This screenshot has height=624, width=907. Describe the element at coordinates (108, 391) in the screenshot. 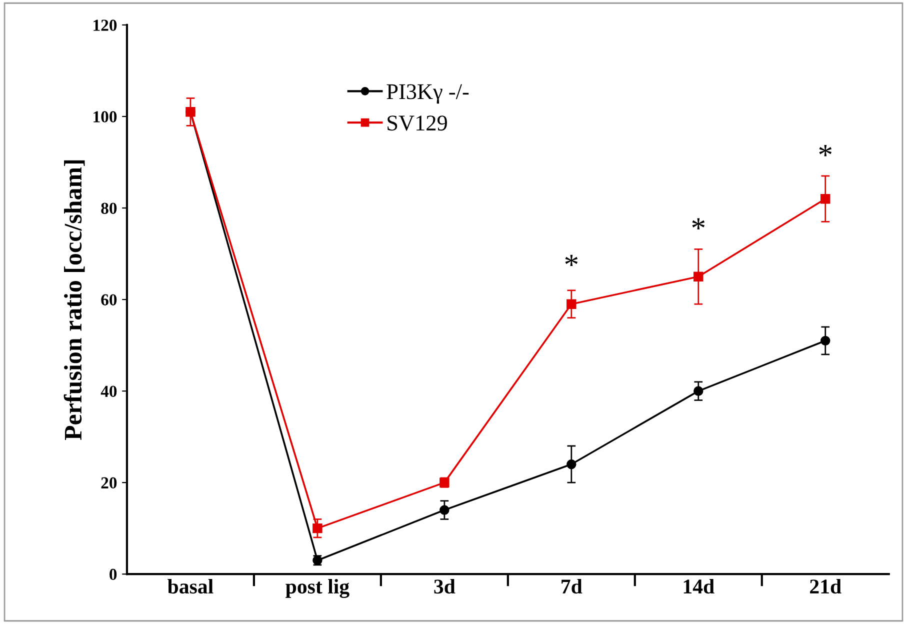

I see `y-tick-label: 40` at that location.